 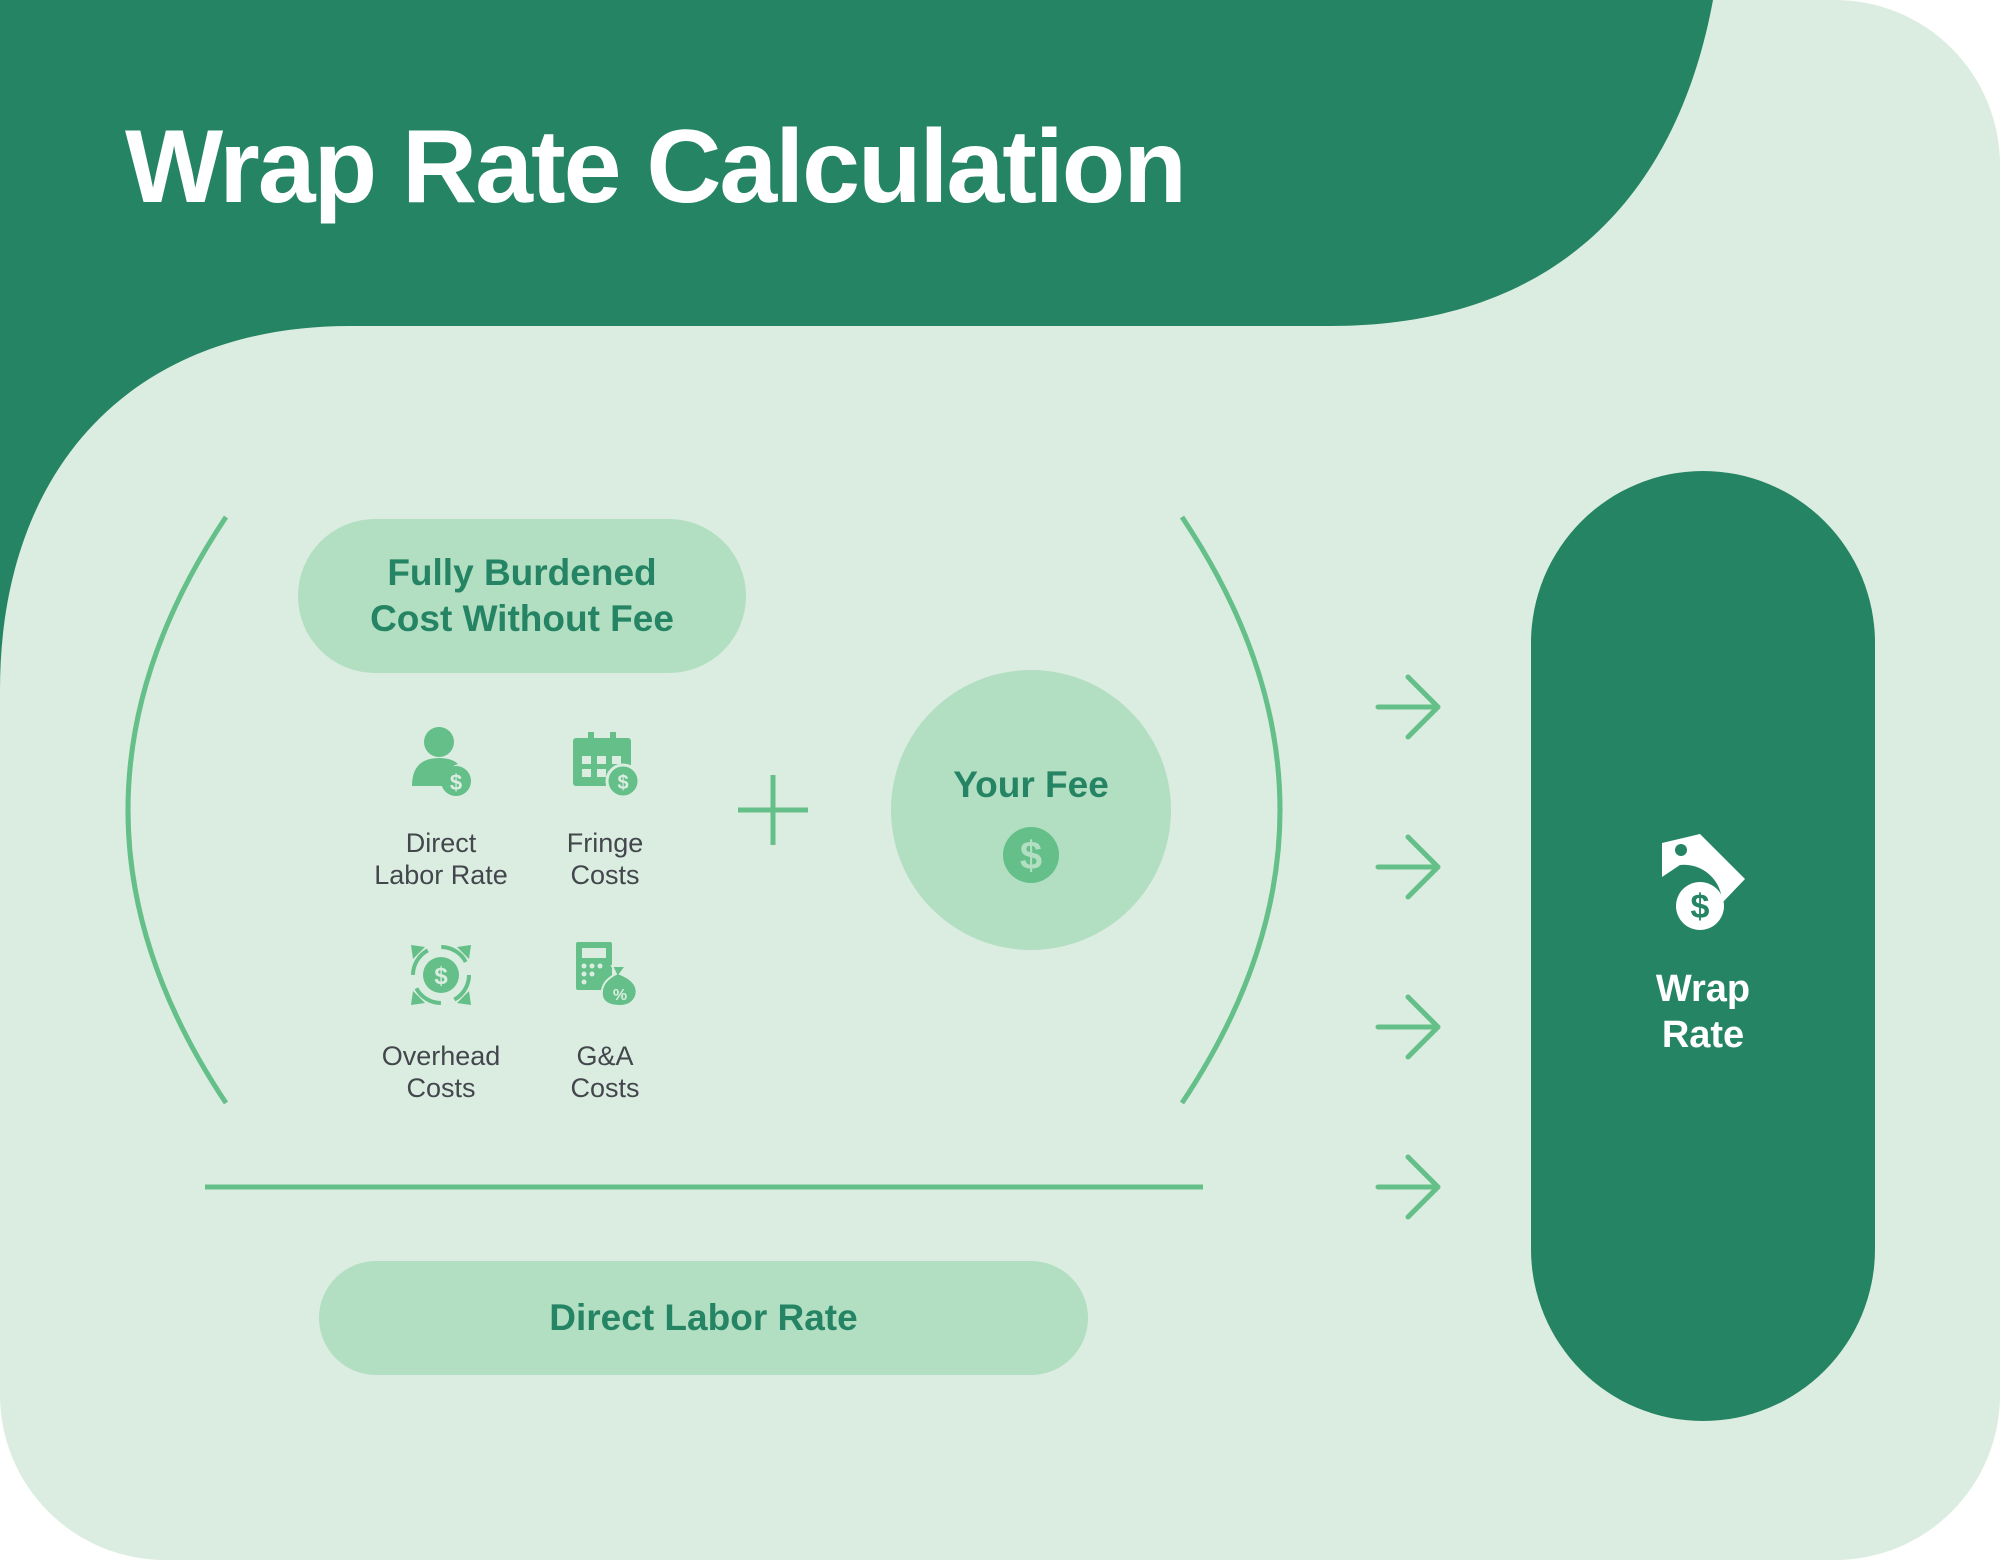 What do you see at coordinates (605, 1072) in the screenshot?
I see `component-label-ga: G&A Costs` at bounding box center [605, 1072].